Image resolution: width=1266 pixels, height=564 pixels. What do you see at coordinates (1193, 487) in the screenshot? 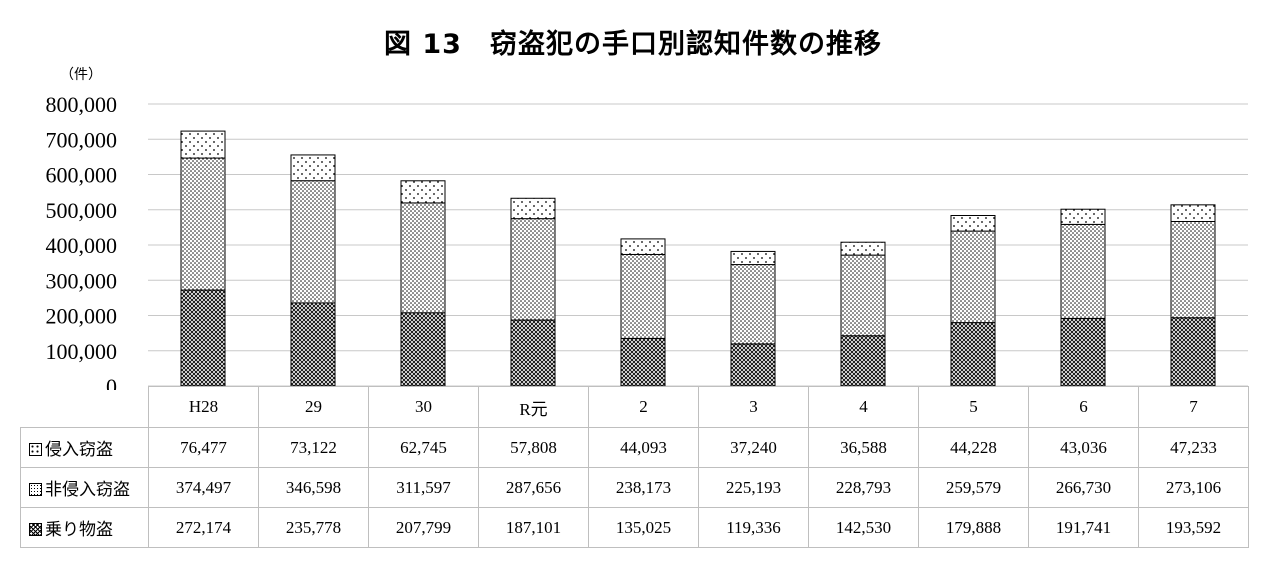
I see `data-label: 273,106` at bounding box center [1193, 487].